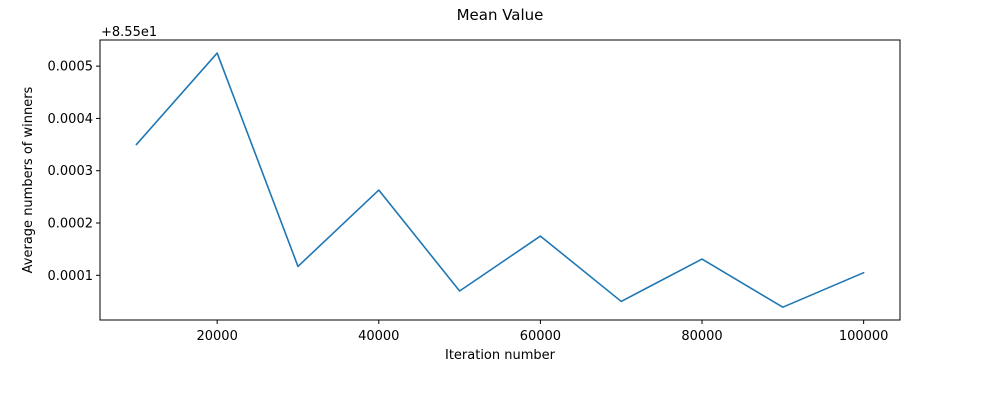 This screenshot has height=400, width=1000. Describe the element at coordinates (71, 119) in the screenshot. I see `y-tick-label: 0.0004` at that location.